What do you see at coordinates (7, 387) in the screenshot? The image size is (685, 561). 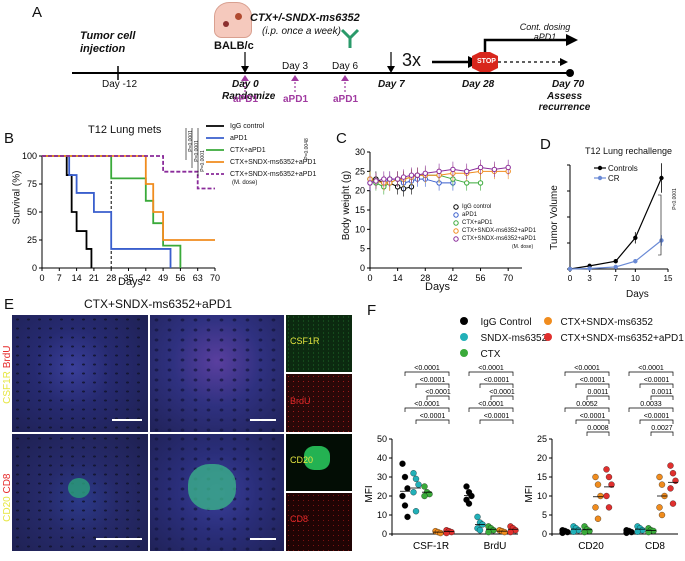 I see `stain-csf1r: CSF1R` at bounding box center [7, 387].